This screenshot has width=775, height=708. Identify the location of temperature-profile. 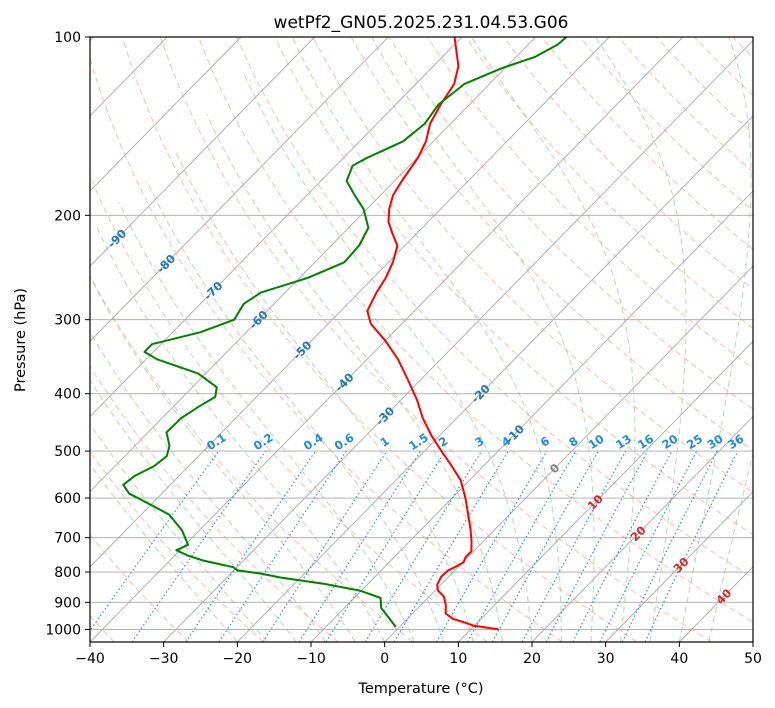
(432, 334).